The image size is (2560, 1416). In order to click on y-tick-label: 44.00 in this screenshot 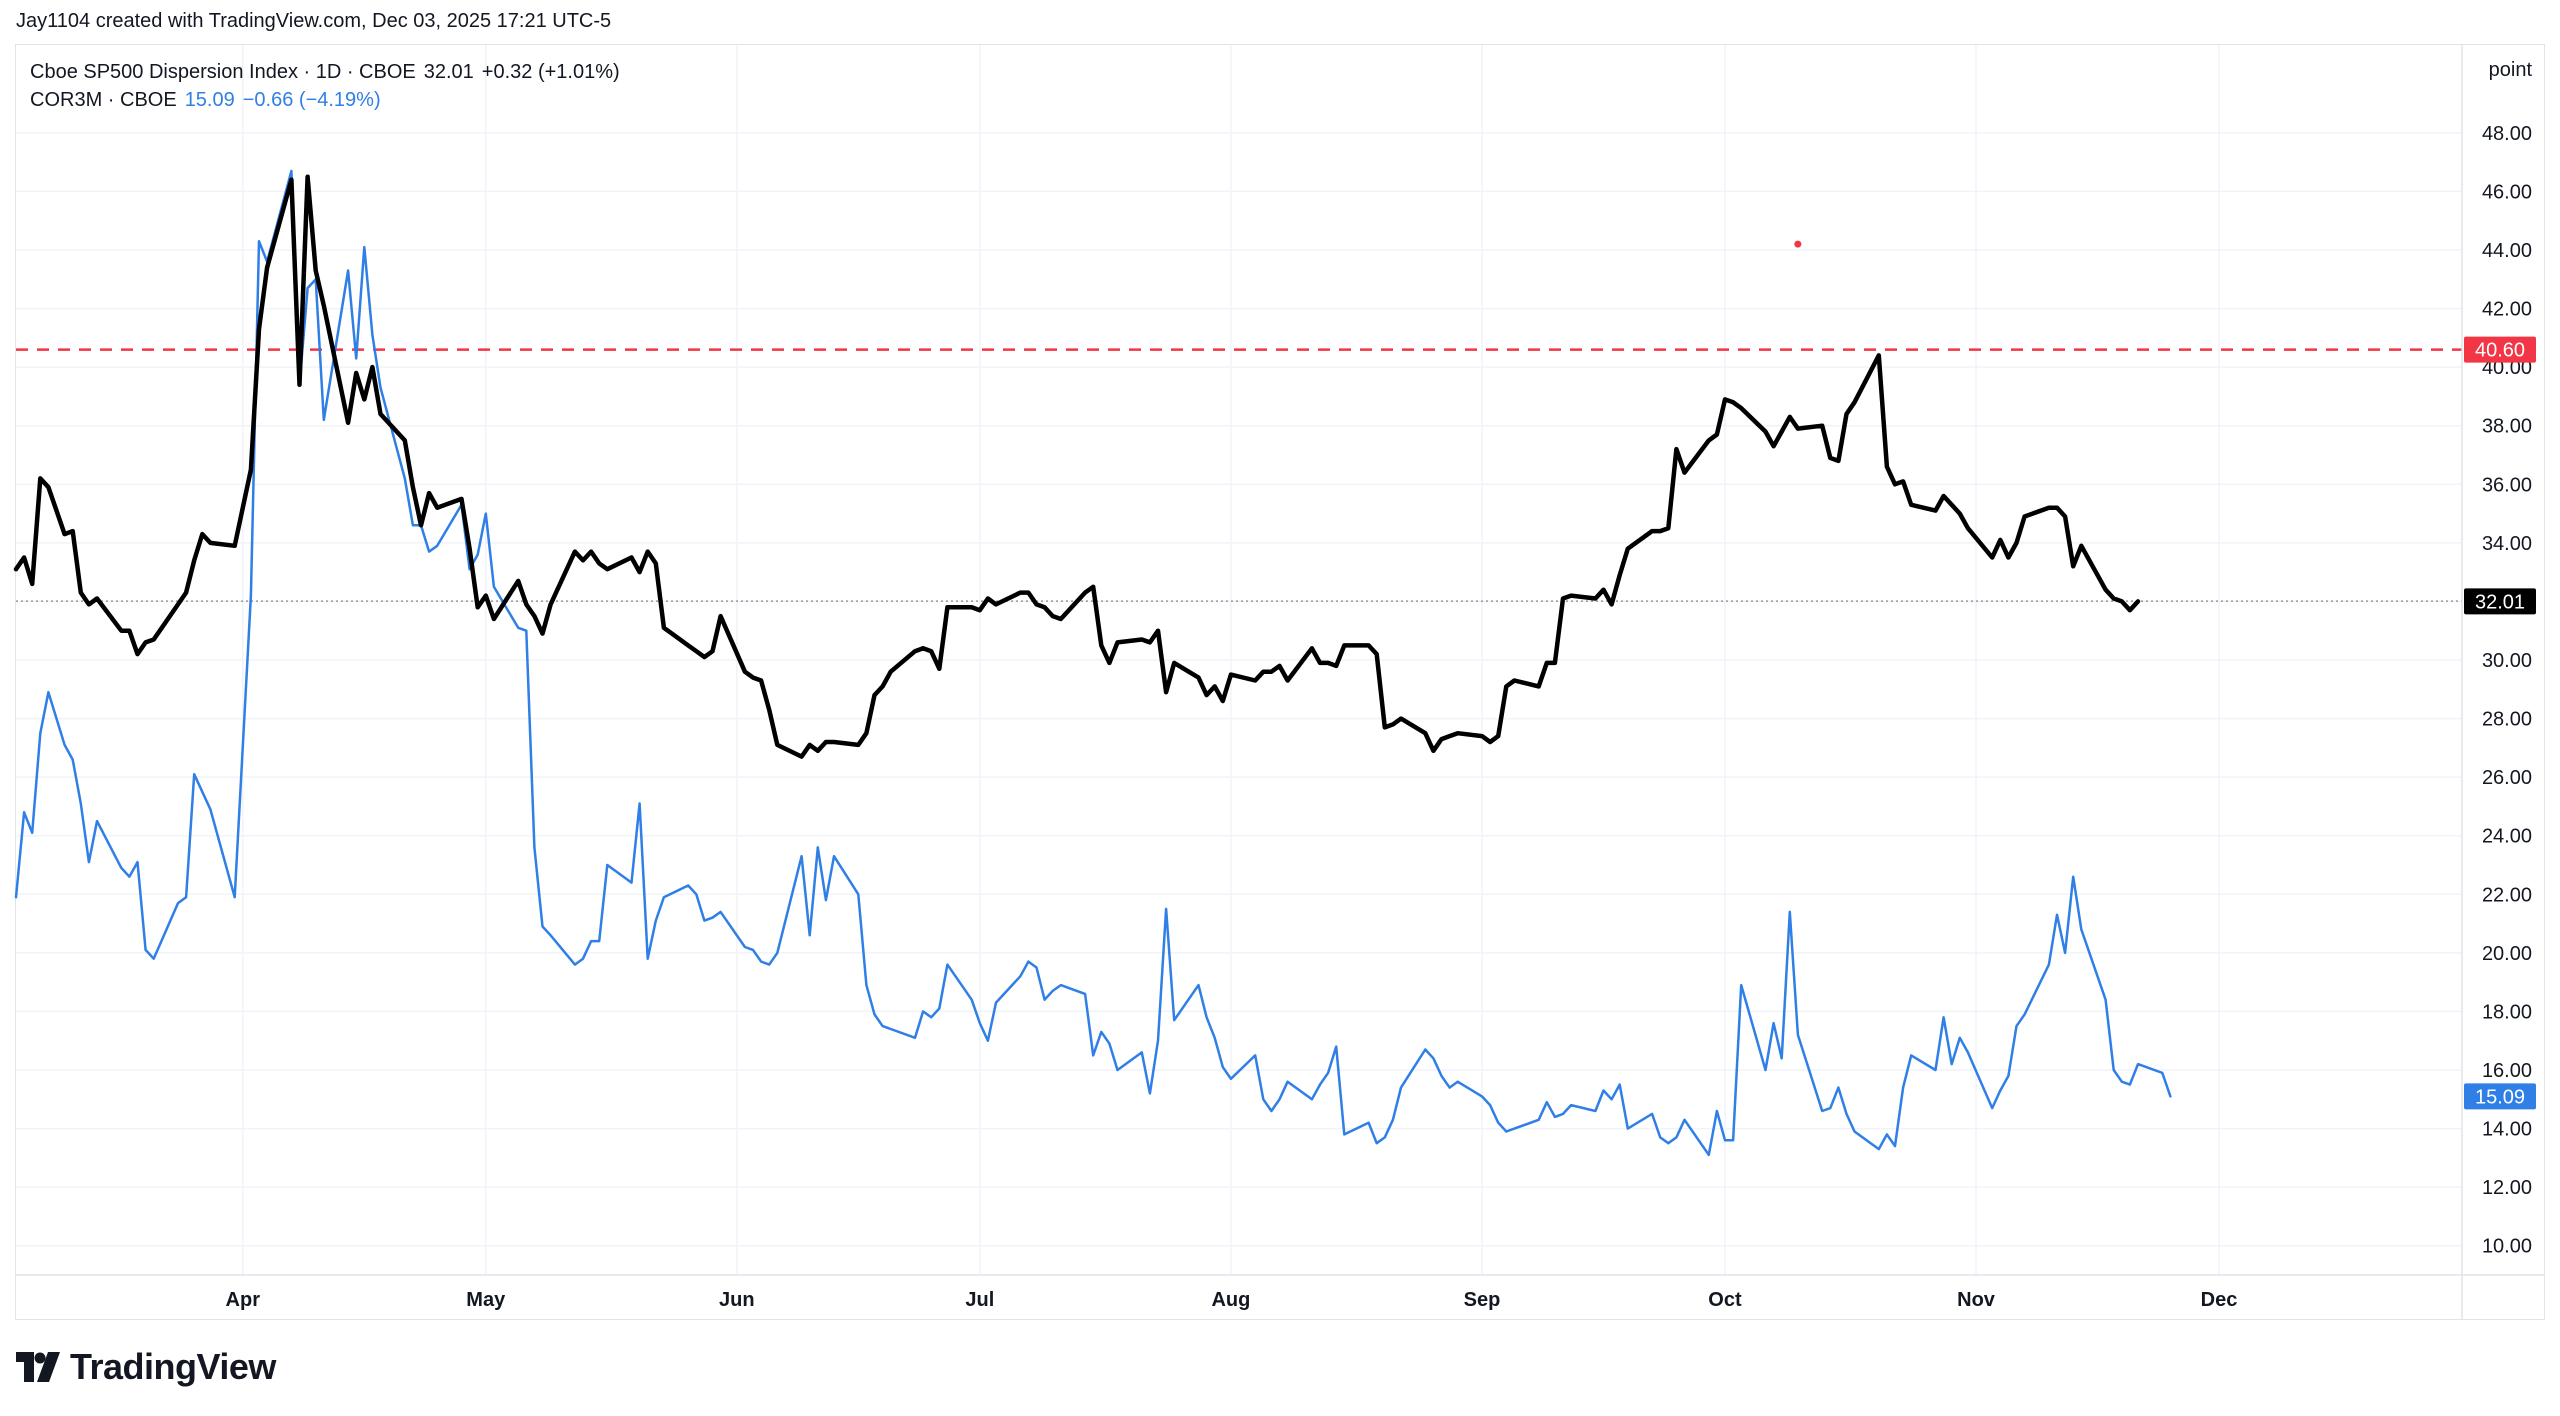, I will do `click(2507, 251)`.